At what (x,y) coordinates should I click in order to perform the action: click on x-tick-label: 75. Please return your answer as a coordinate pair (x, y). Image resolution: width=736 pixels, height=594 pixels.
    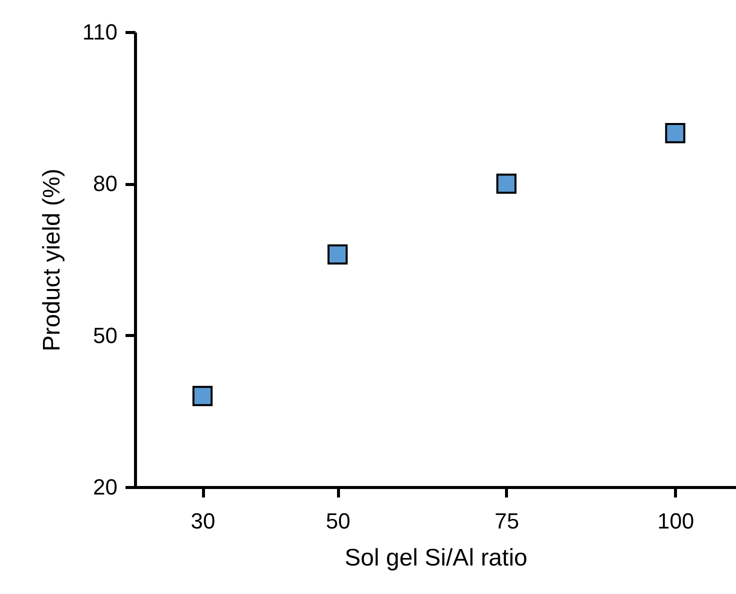
    Looking at the image, I should click on (507, 521).